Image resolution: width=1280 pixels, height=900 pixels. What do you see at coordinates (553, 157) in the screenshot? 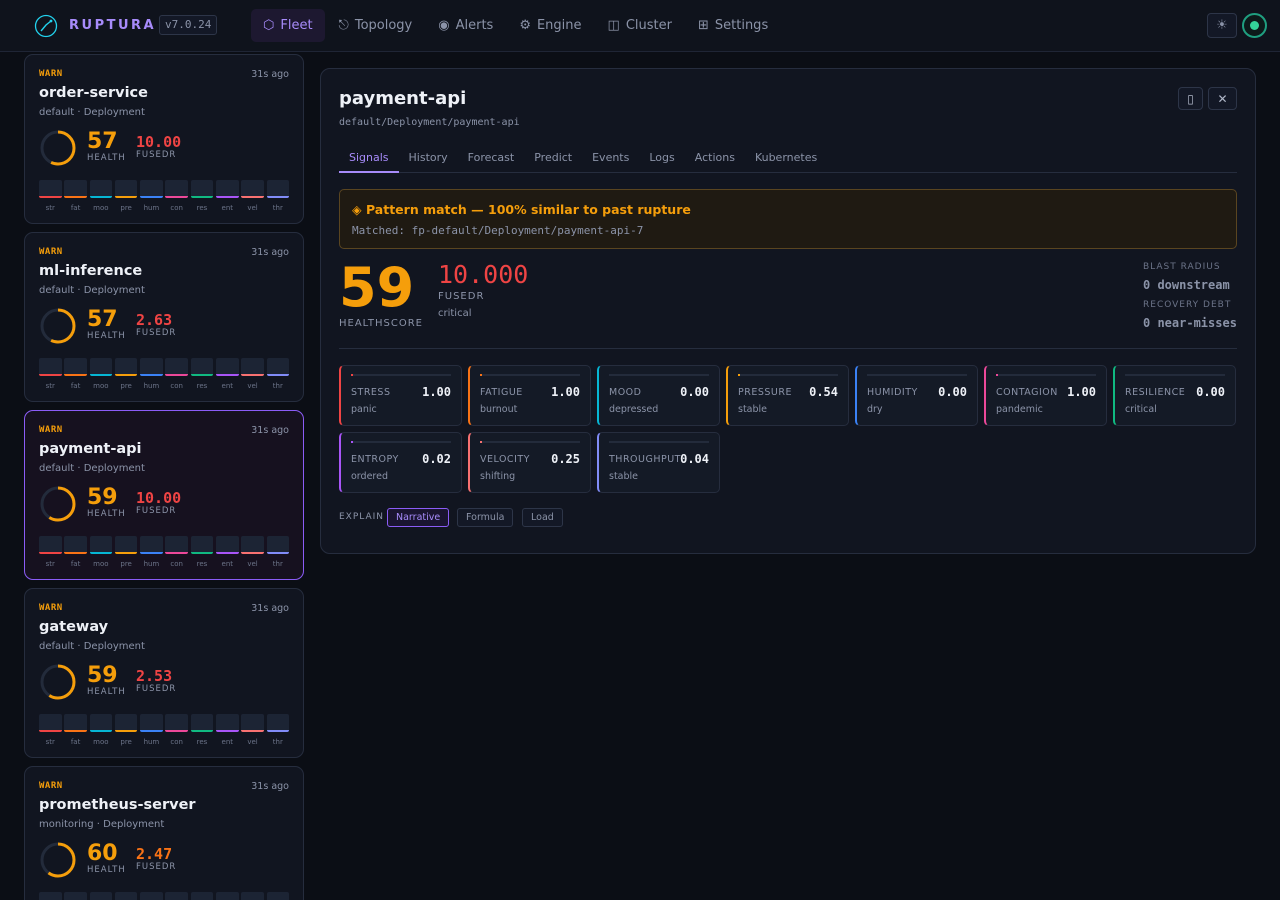
I see `tab-predict: Predict` at bounding box center [553, 157].